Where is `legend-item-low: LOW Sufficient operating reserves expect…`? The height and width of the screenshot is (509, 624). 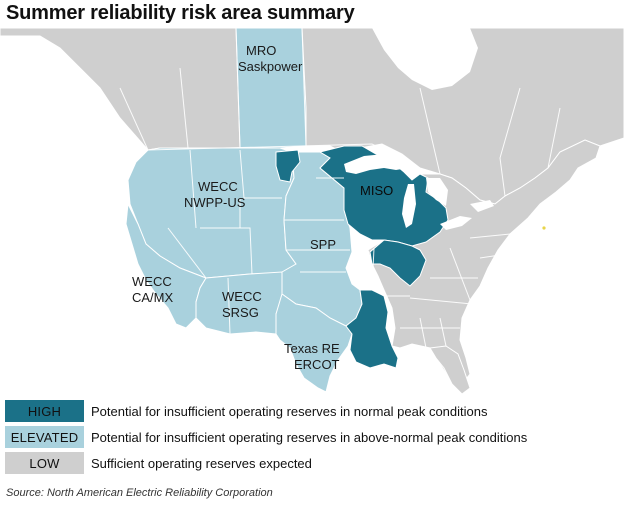
legend-item-low: LOW Sufficient operating reserves expect… is located at coordinates (158, 463).